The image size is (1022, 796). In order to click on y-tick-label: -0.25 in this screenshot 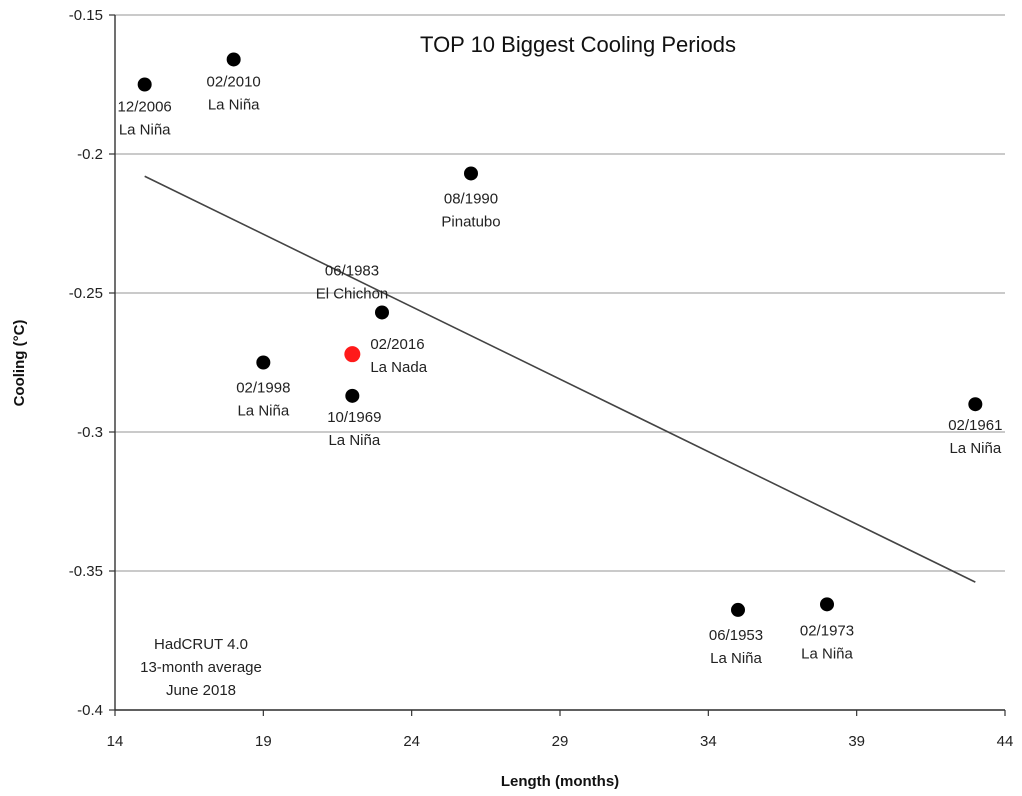, I will do `click(86, 293)`.